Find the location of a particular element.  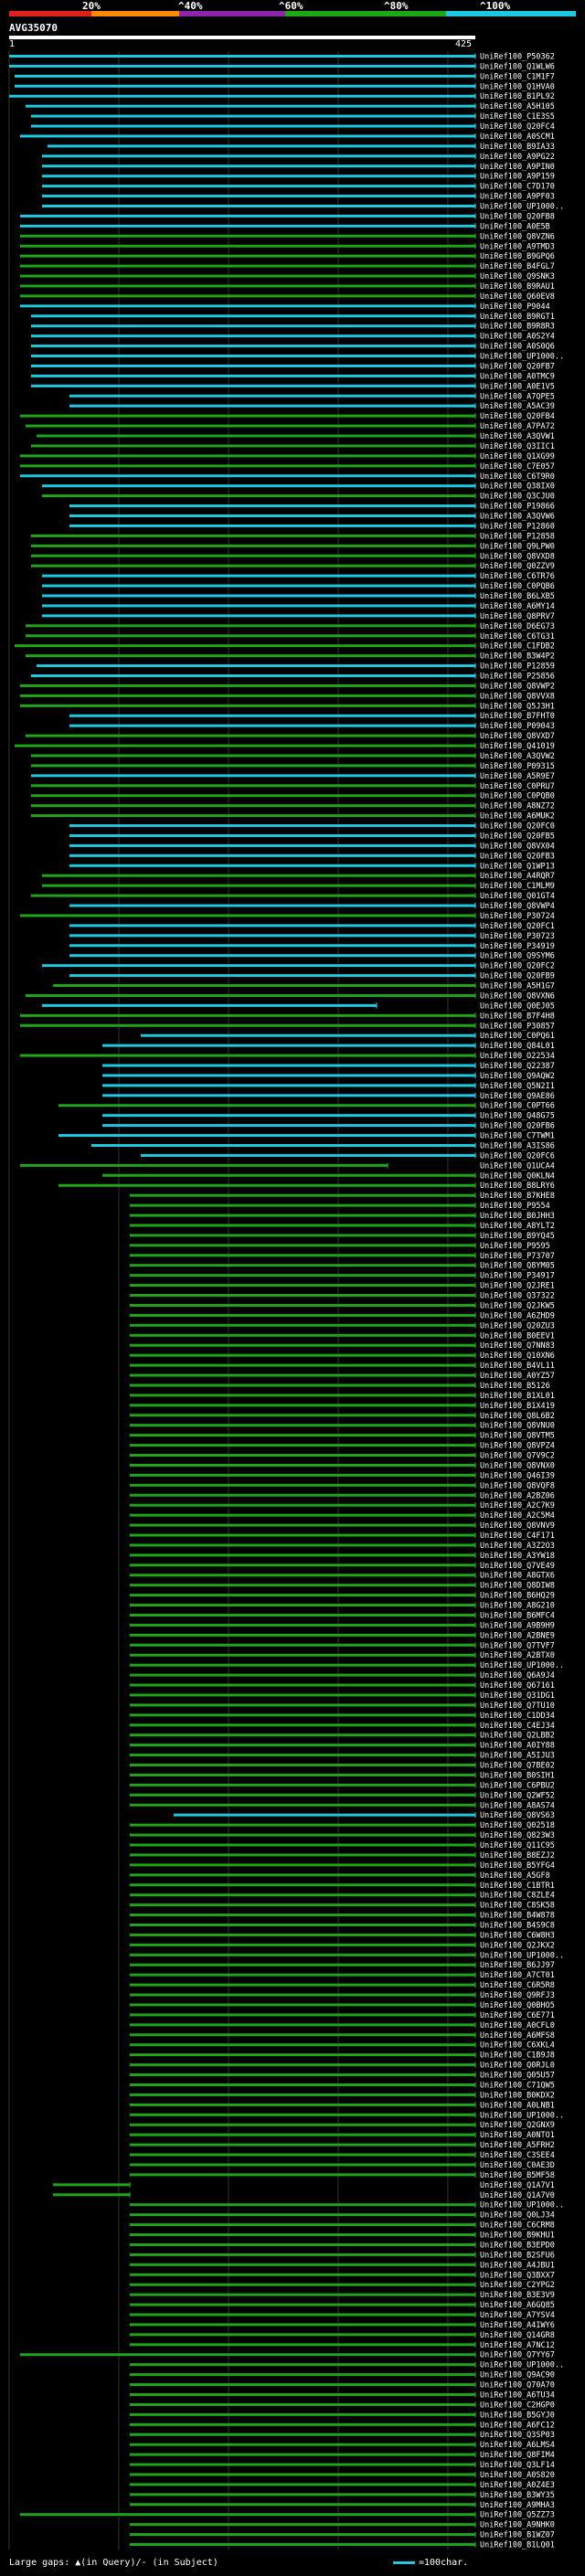

hit-label: UniRef100_Q7VE49 is located at coordinates (517, 1566).